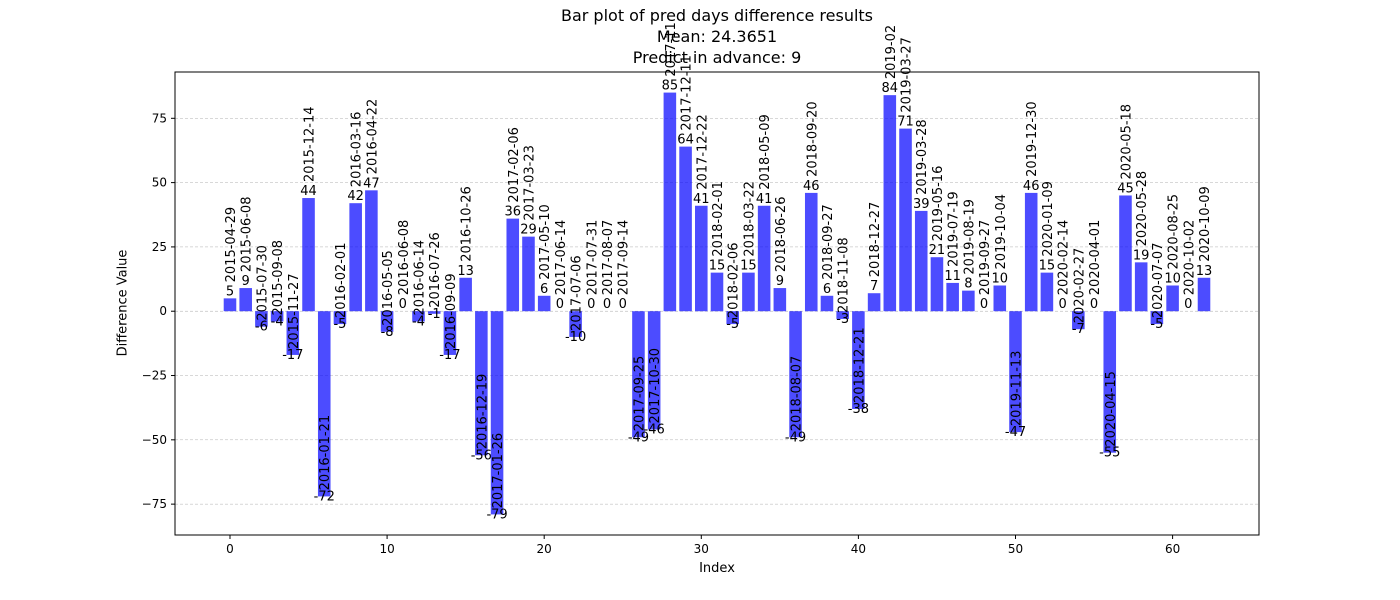 This screenshot has width=1400, height=600. What do you see at coordinates (261, 327) in the screenshot?
I see `bar-value-label: -6` at bounding box center [261, 327].